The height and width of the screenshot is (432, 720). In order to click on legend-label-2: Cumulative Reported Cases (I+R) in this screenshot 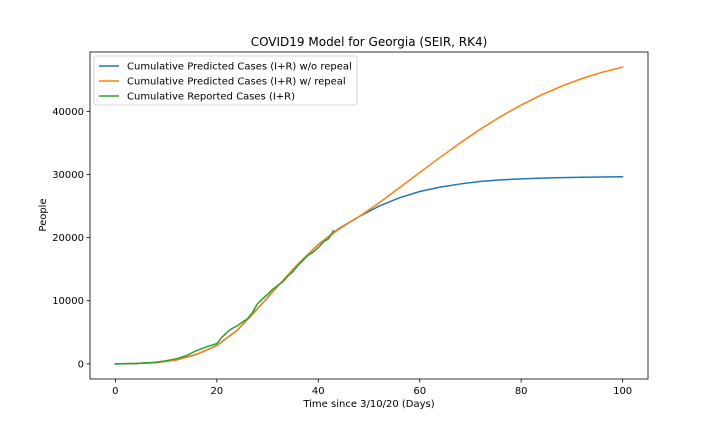, I will do `click(211, 97)`.